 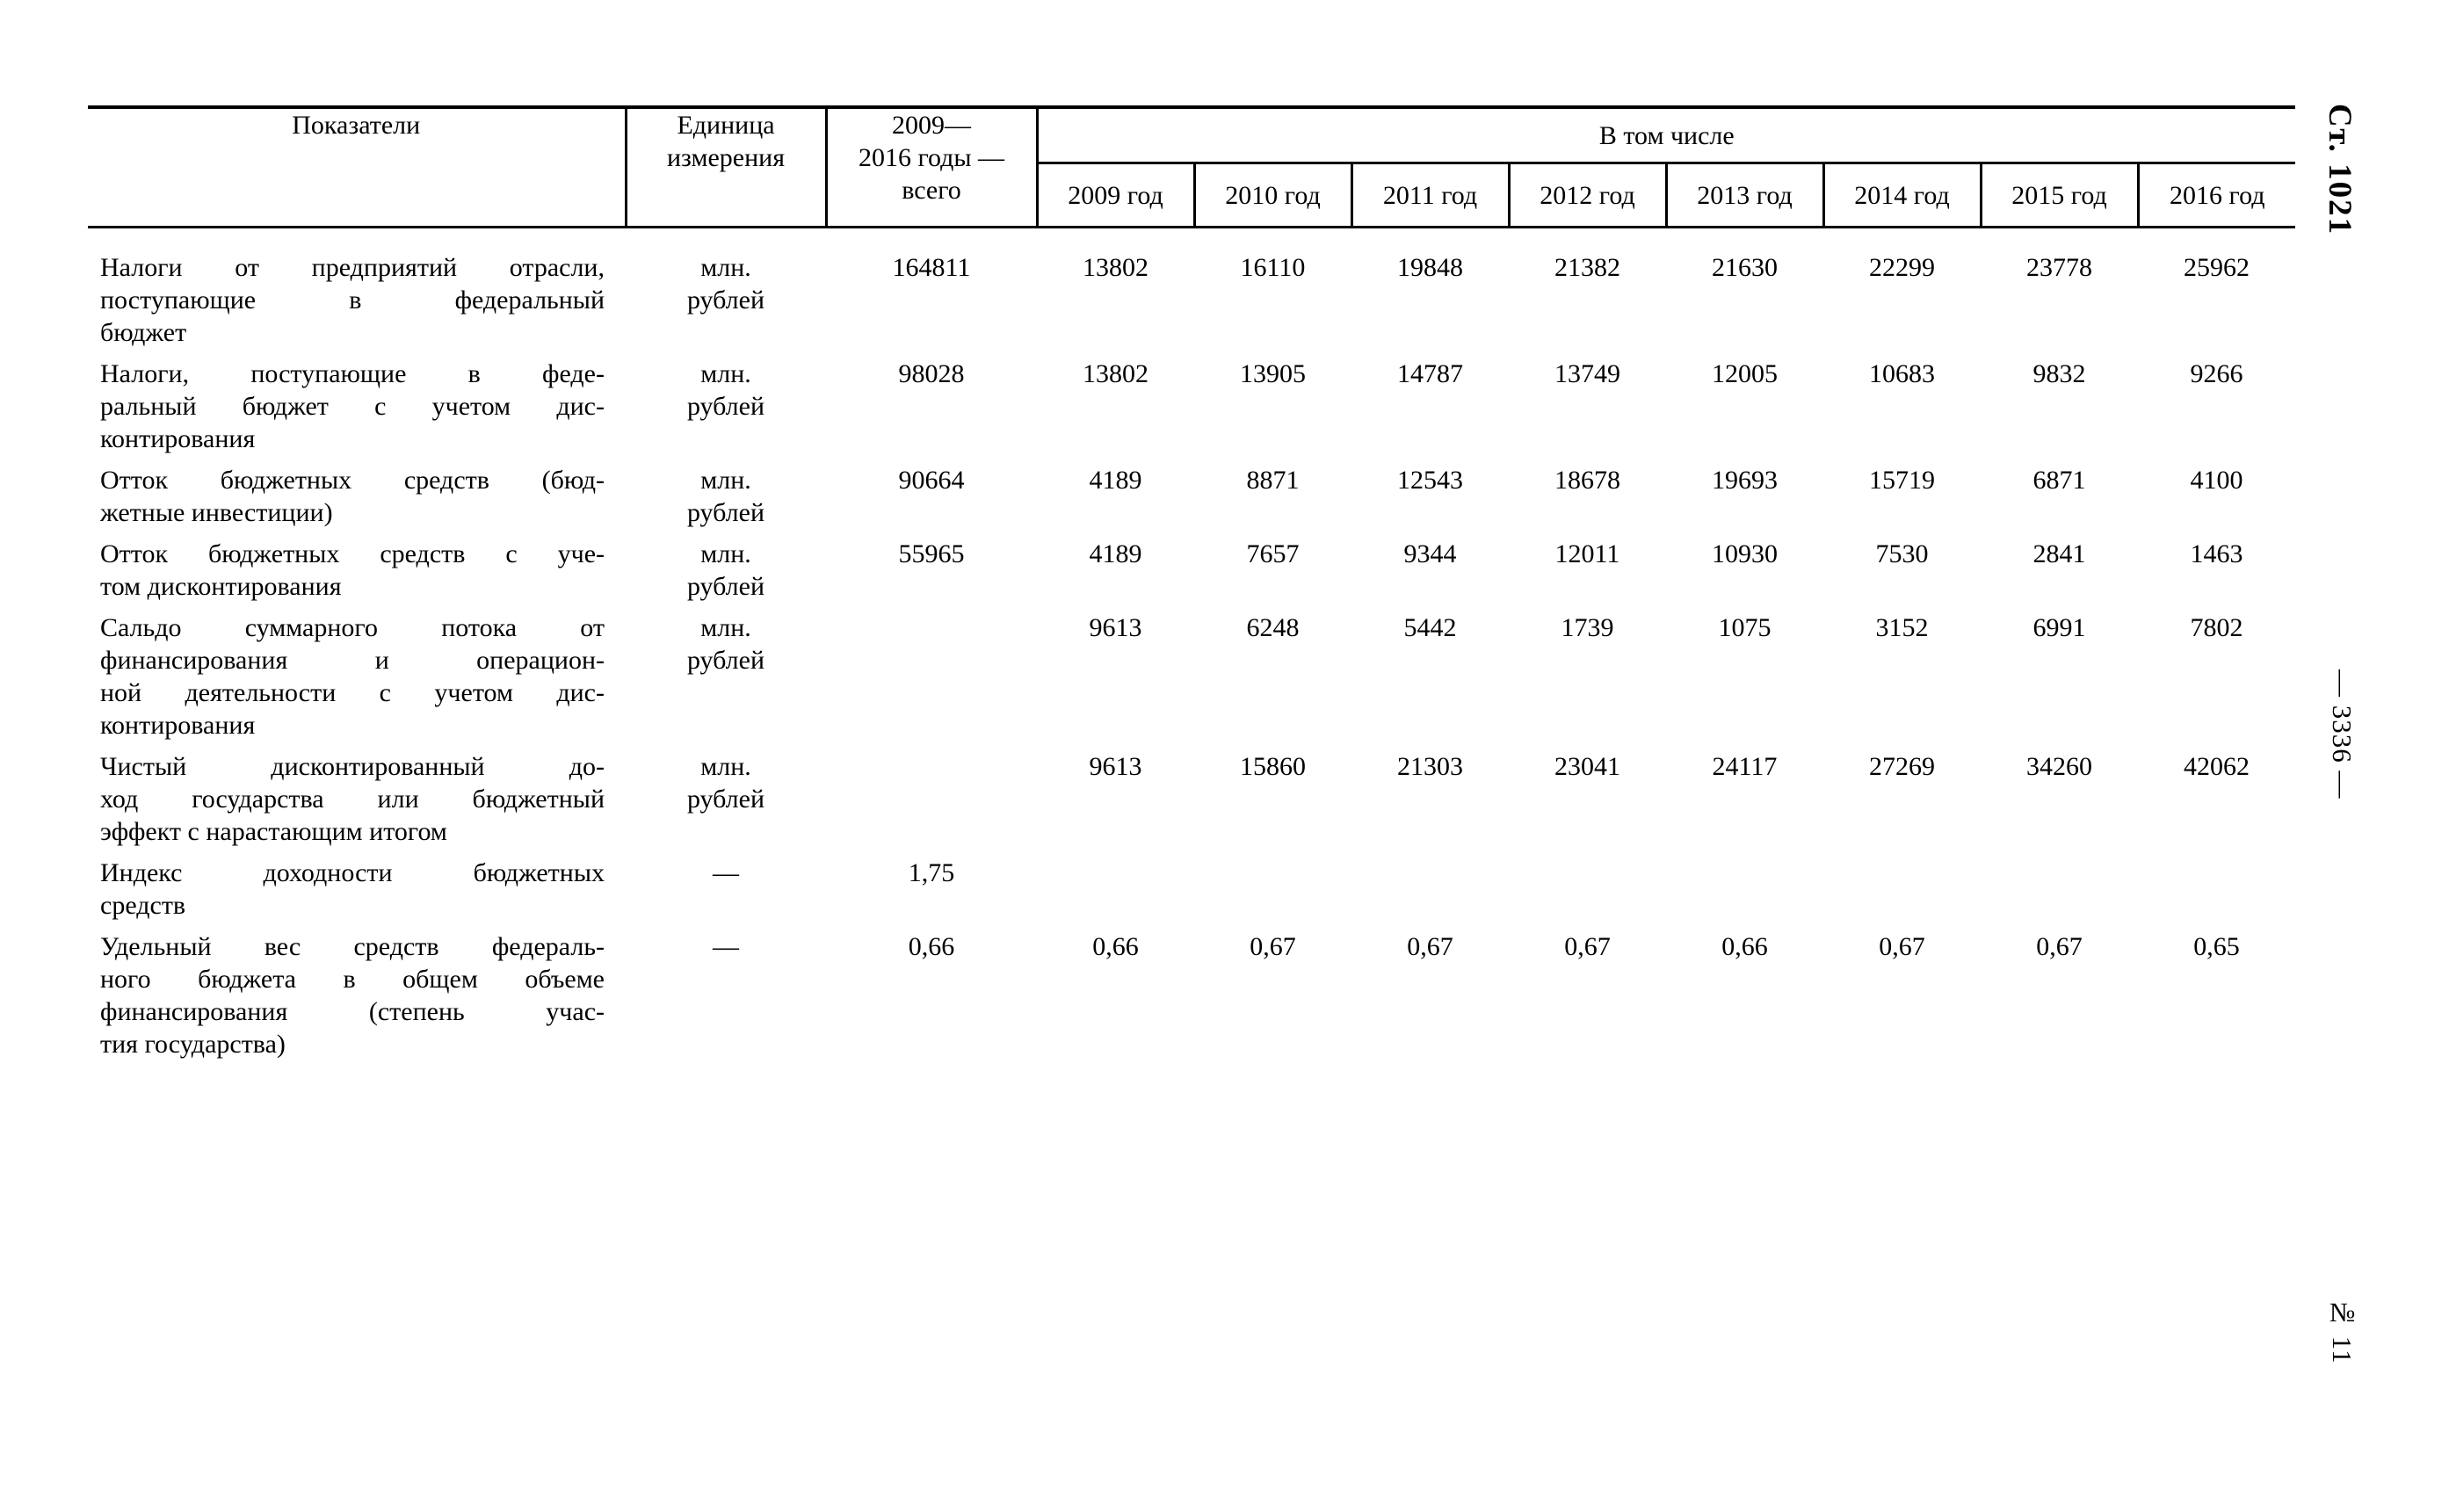 I want to click on year-value-cell: 4100, so click(x=2216, y=481).